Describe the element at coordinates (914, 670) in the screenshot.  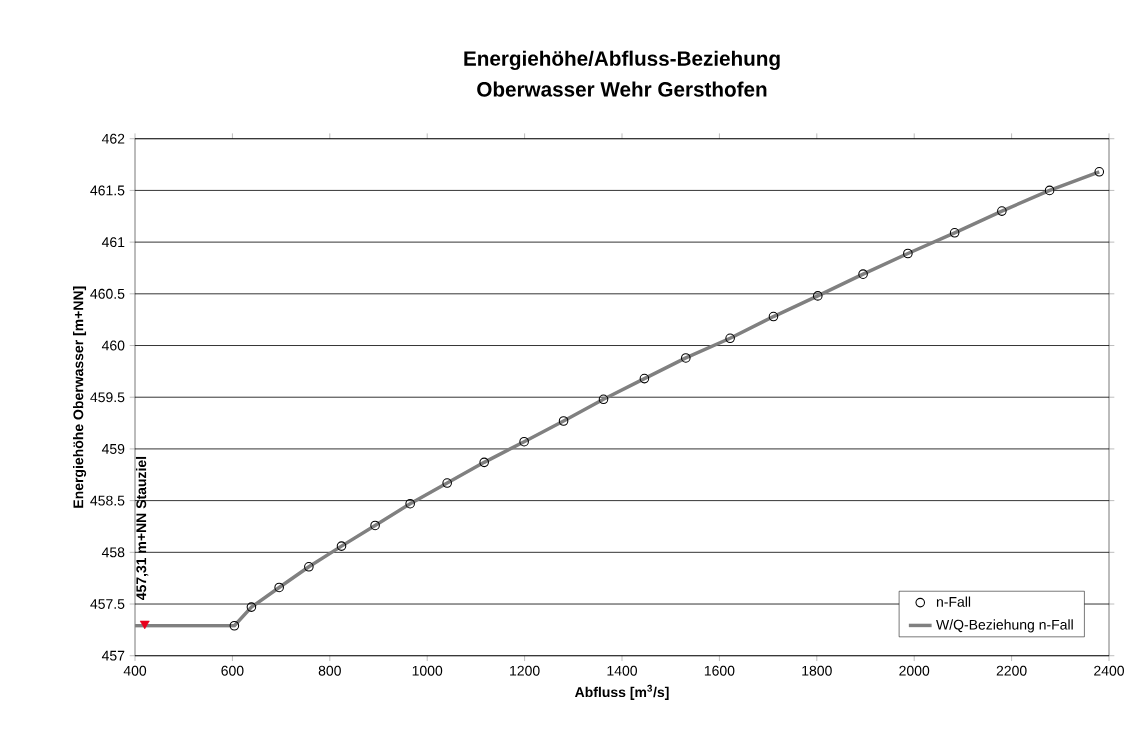
I see `x-tick-label: 2000` at that location.